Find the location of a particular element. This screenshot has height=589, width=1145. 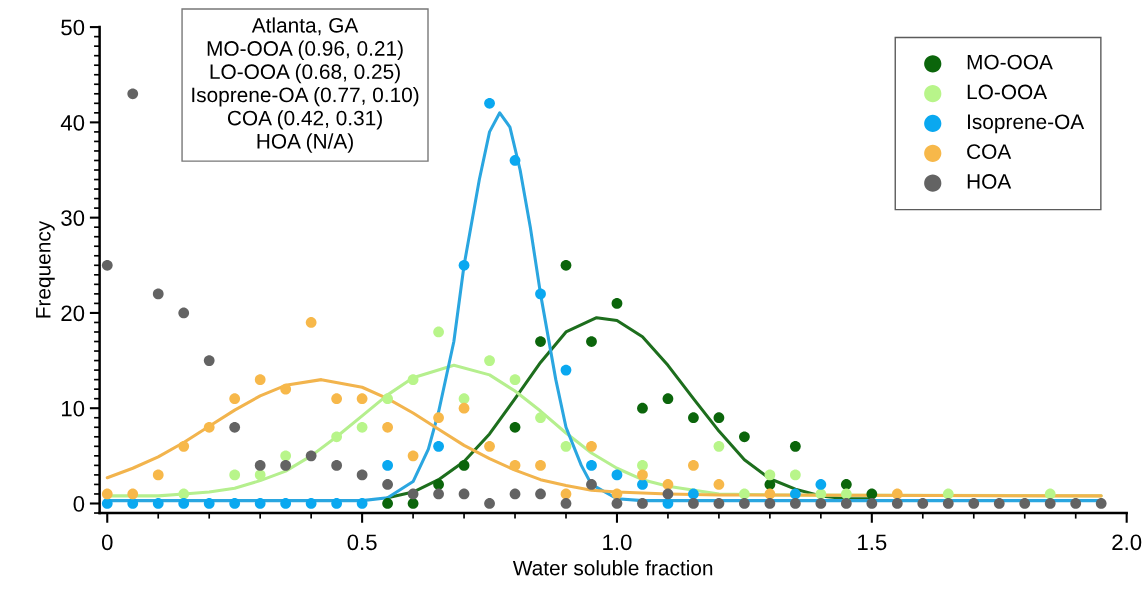

x-tick-label: 2.0 is located at coordinates (1127, 542).